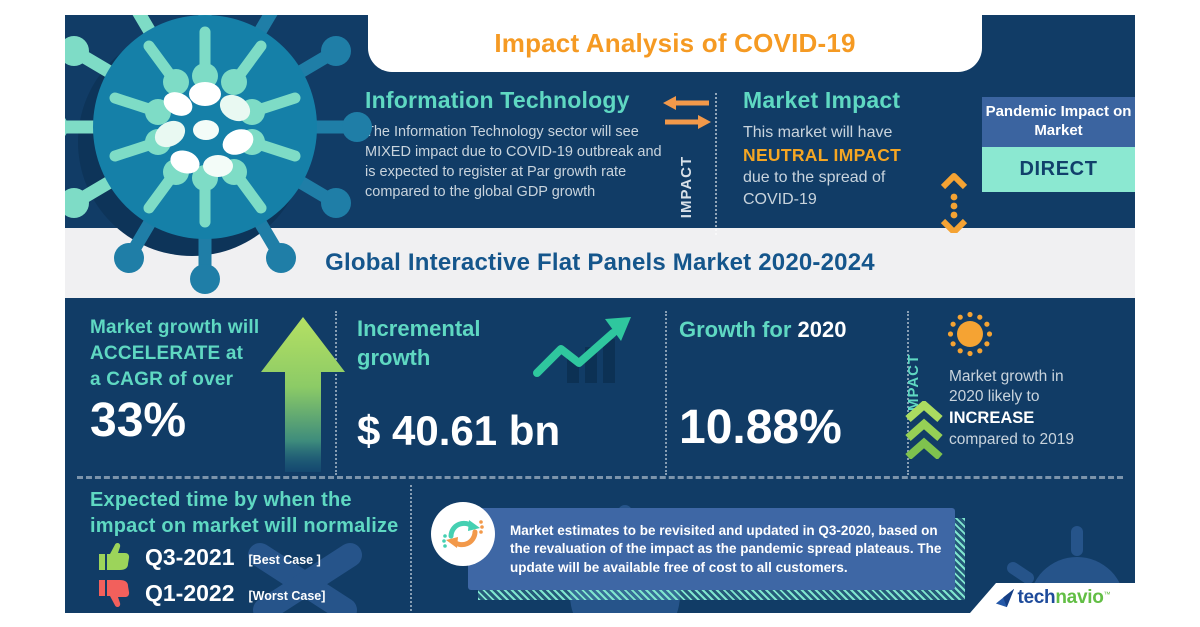  Describe the element at coordinates (1107, 595) in the screenshot. I see `brand-trademark: ™` at that location.